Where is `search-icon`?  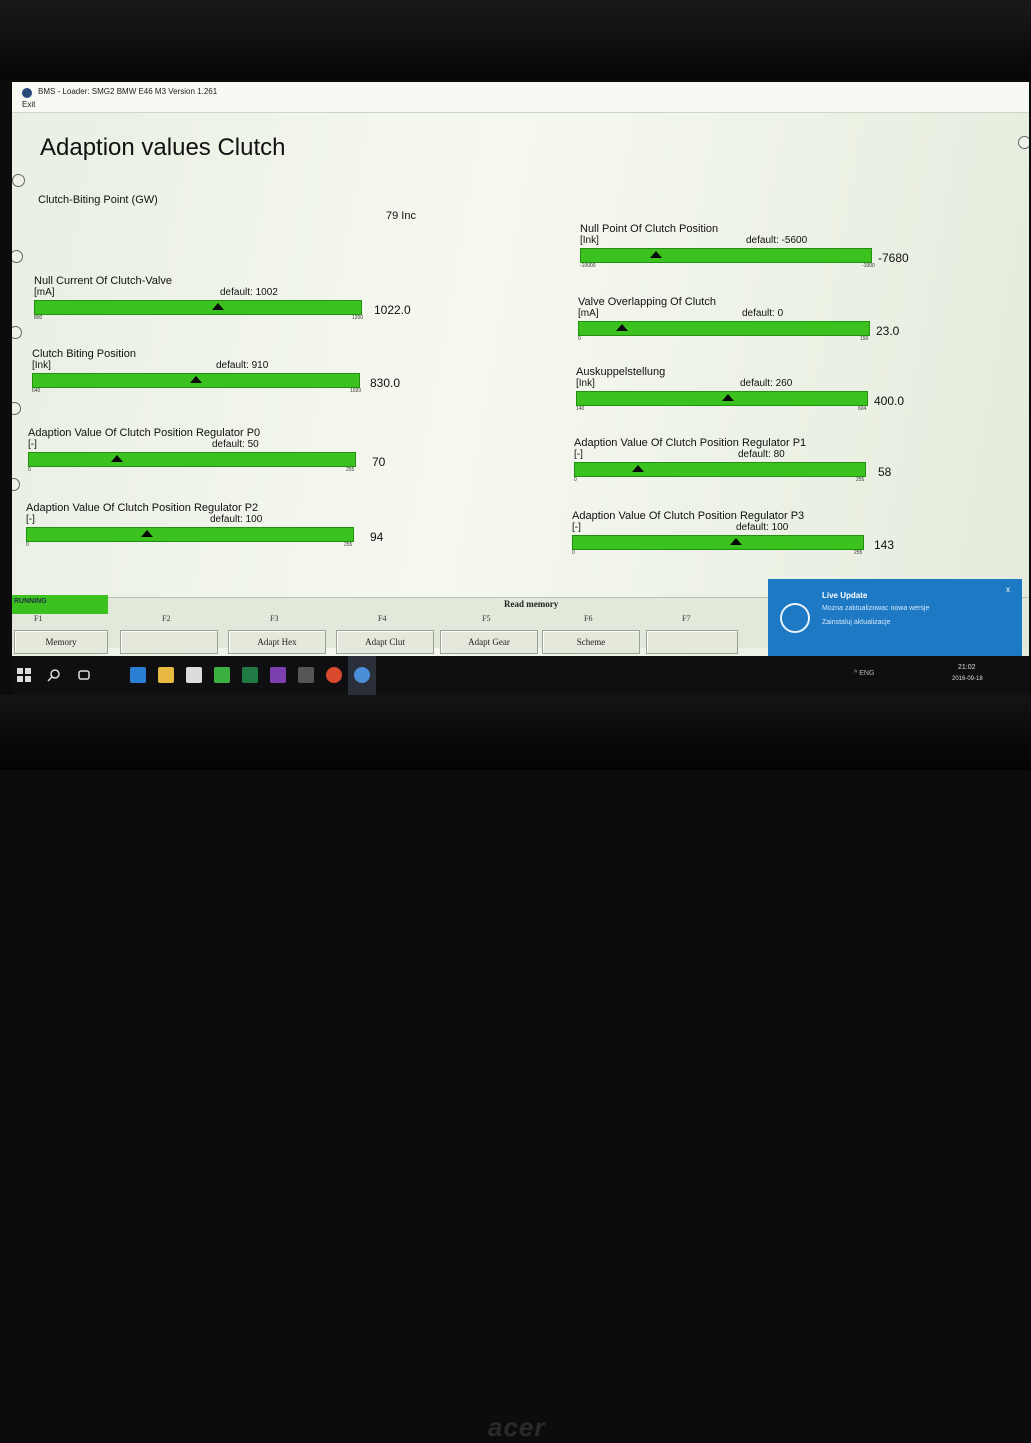
search-icon is located at coordinates (54, 675).